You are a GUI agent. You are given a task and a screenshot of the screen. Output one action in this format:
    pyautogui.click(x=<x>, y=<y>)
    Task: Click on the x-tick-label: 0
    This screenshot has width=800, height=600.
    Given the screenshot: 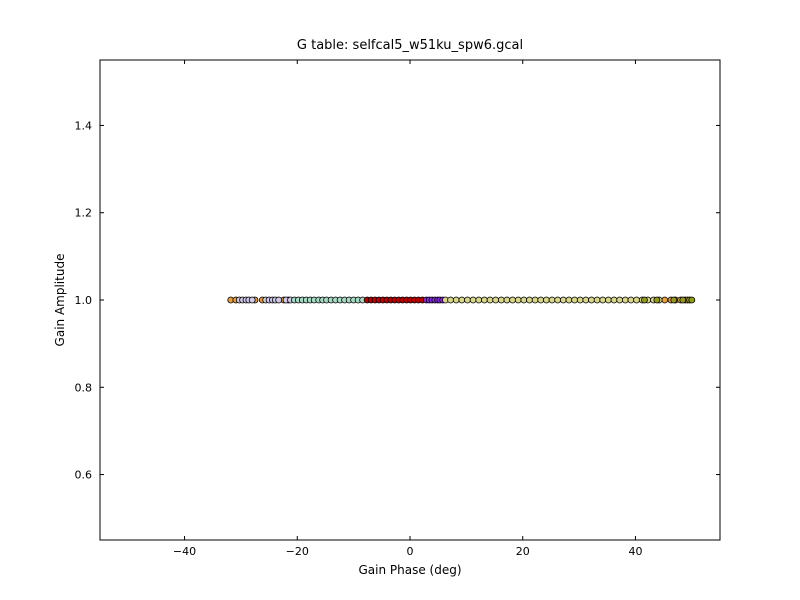 What is the action you would take?
    pyautogui.click(x=410, y=551)
    